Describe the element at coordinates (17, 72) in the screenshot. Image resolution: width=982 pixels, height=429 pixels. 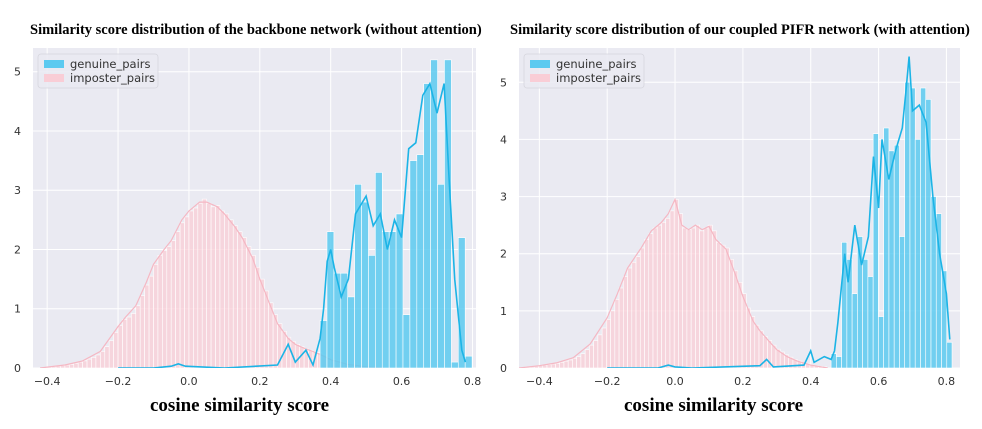
I see `y-tick-label: 5` at that location.